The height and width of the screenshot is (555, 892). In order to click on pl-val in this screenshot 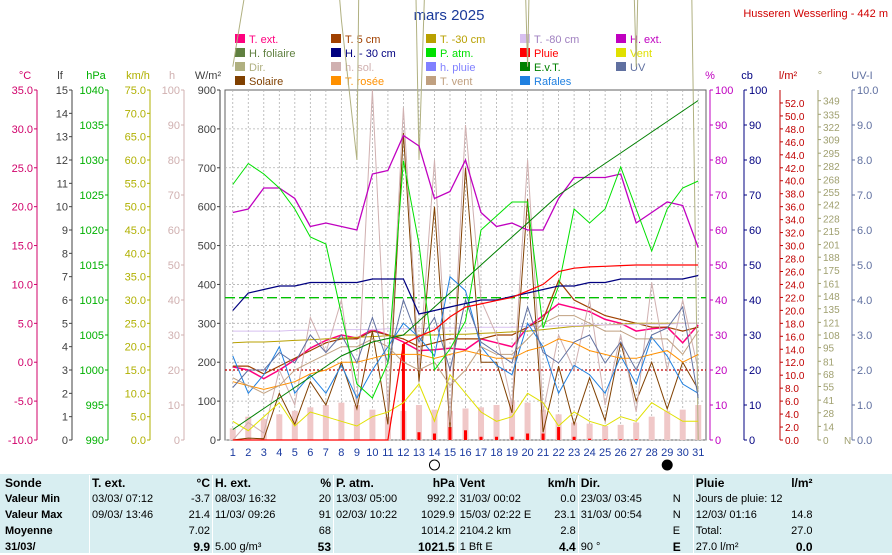, I will do `click(800, 499)`.